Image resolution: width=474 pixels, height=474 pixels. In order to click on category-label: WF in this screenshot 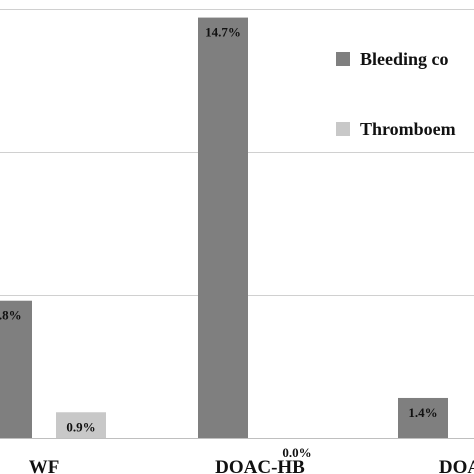, I will do `click(44, 465)`.